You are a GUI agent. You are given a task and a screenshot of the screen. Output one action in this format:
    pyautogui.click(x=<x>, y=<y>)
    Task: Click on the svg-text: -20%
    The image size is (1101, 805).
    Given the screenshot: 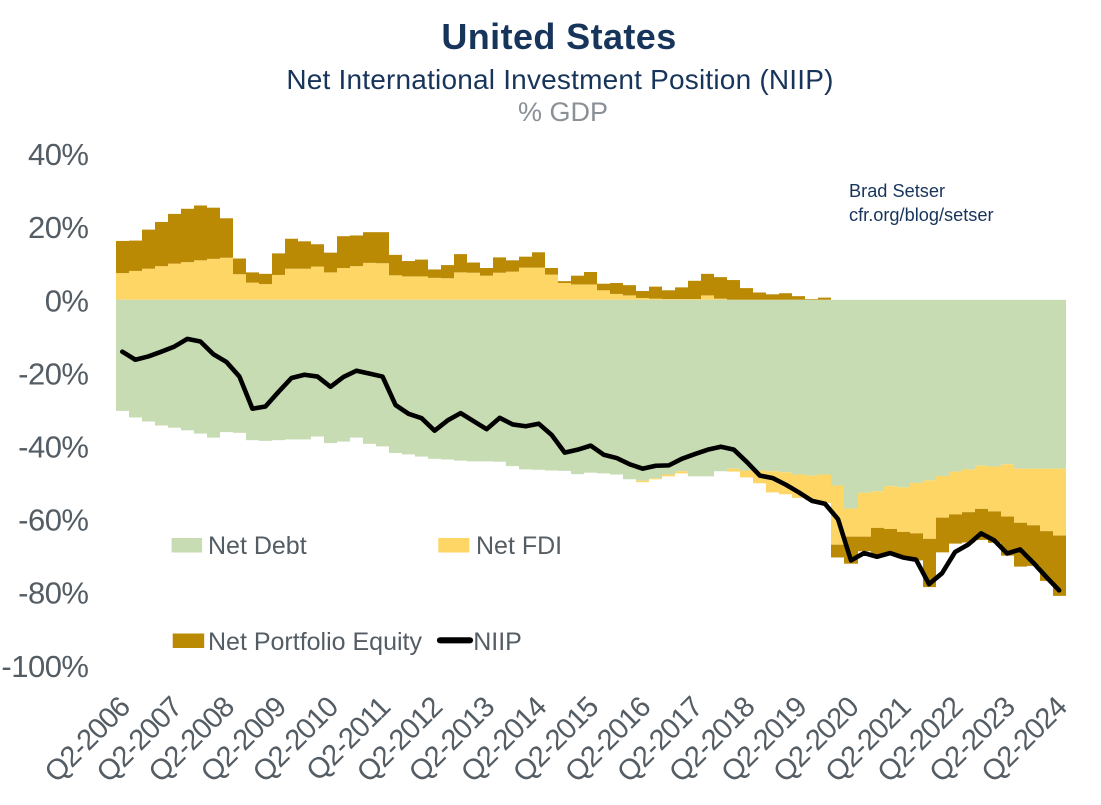 What is the action you would take?
    pyautogui.click(x=53, y=373)
    